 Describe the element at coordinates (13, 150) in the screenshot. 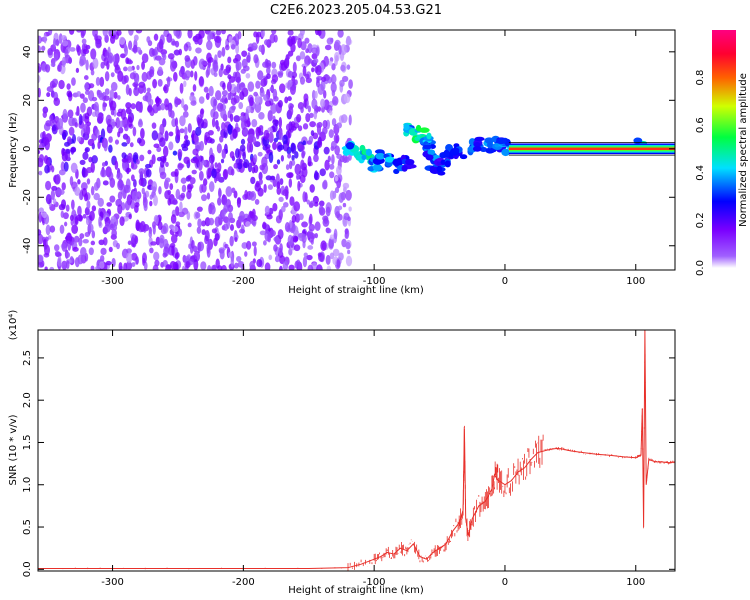

I see `spectrogram-y-label: Frequency (Hz)` at that location.